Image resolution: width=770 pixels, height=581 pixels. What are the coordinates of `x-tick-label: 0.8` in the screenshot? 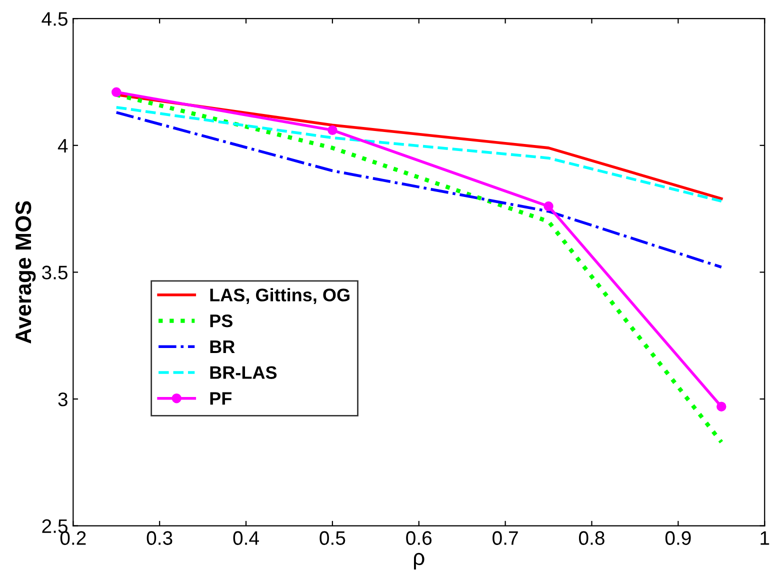 It's located at (591, 538).